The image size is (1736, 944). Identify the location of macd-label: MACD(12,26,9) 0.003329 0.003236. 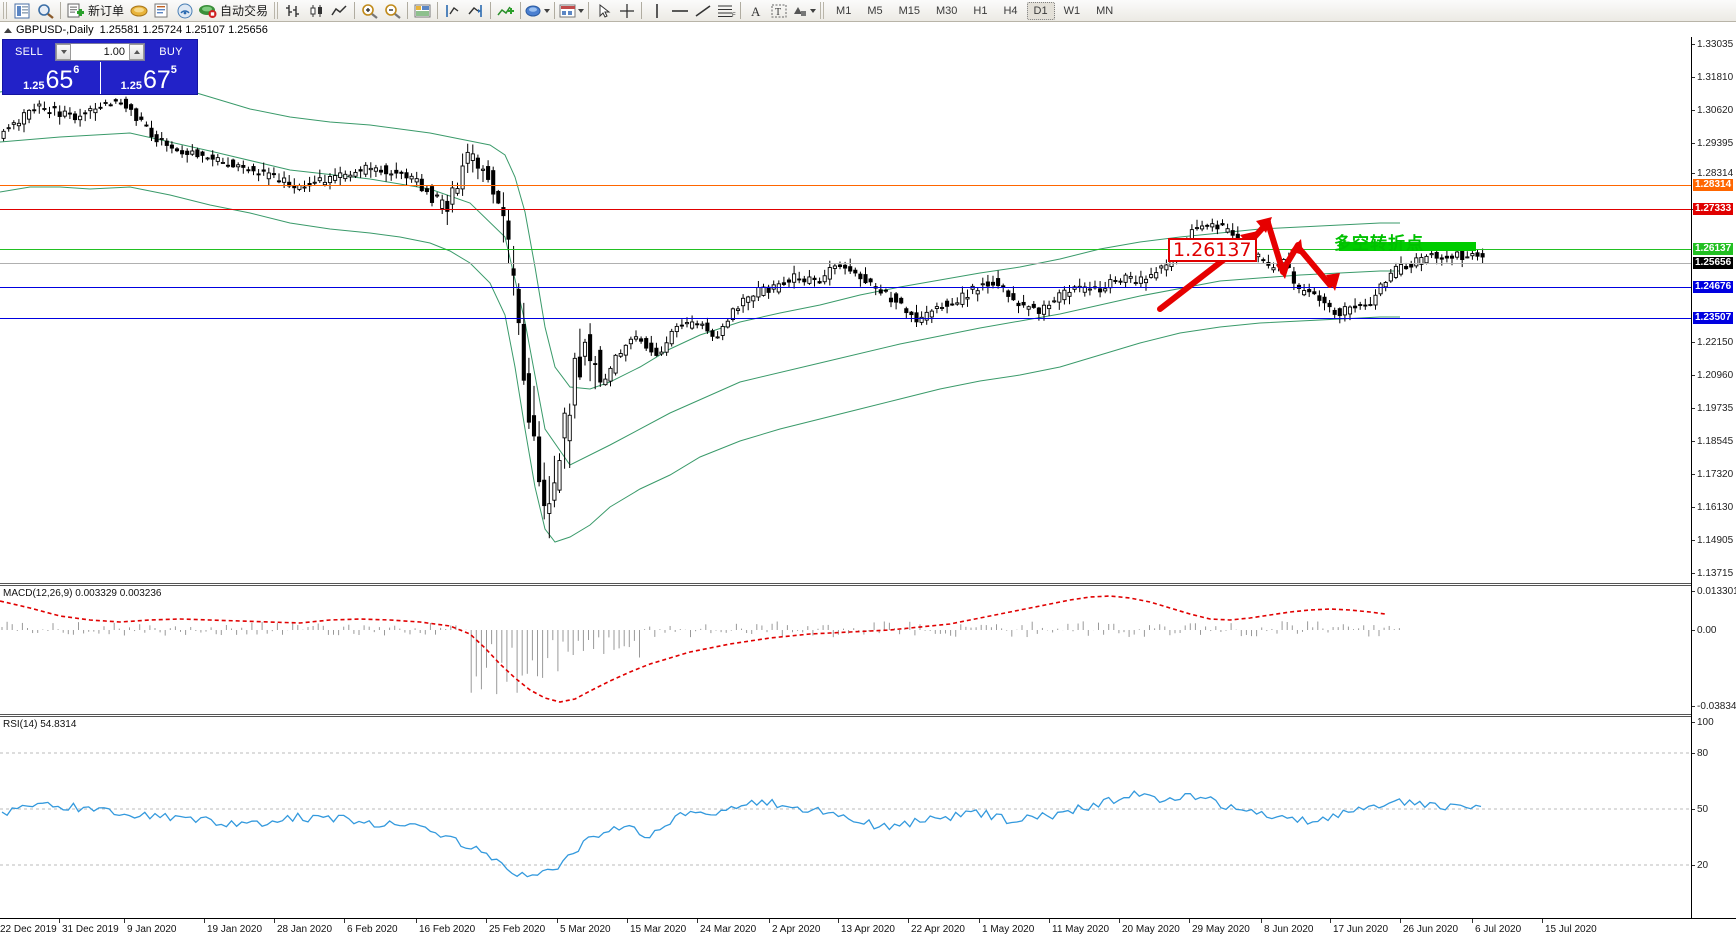
(82, 593).